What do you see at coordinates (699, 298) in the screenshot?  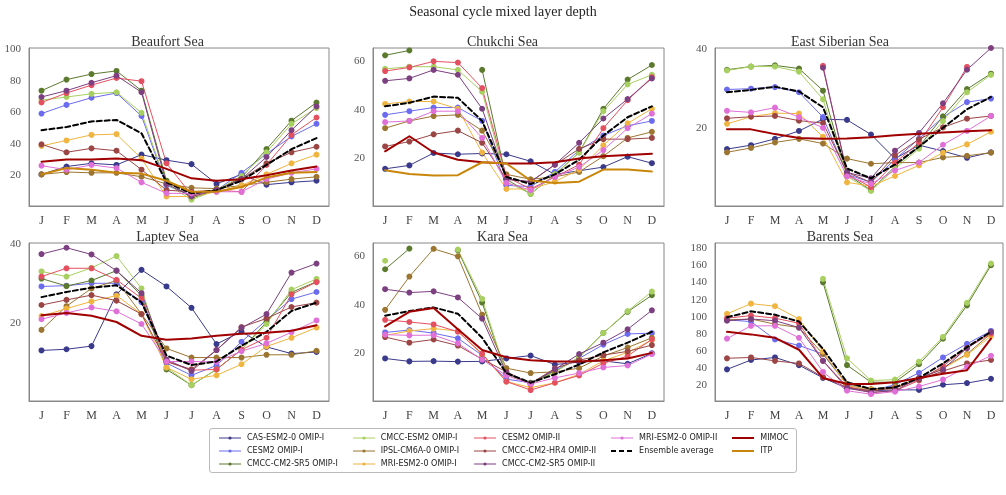 I see `y-tick-label: 120` at bounding box center [699, 298].